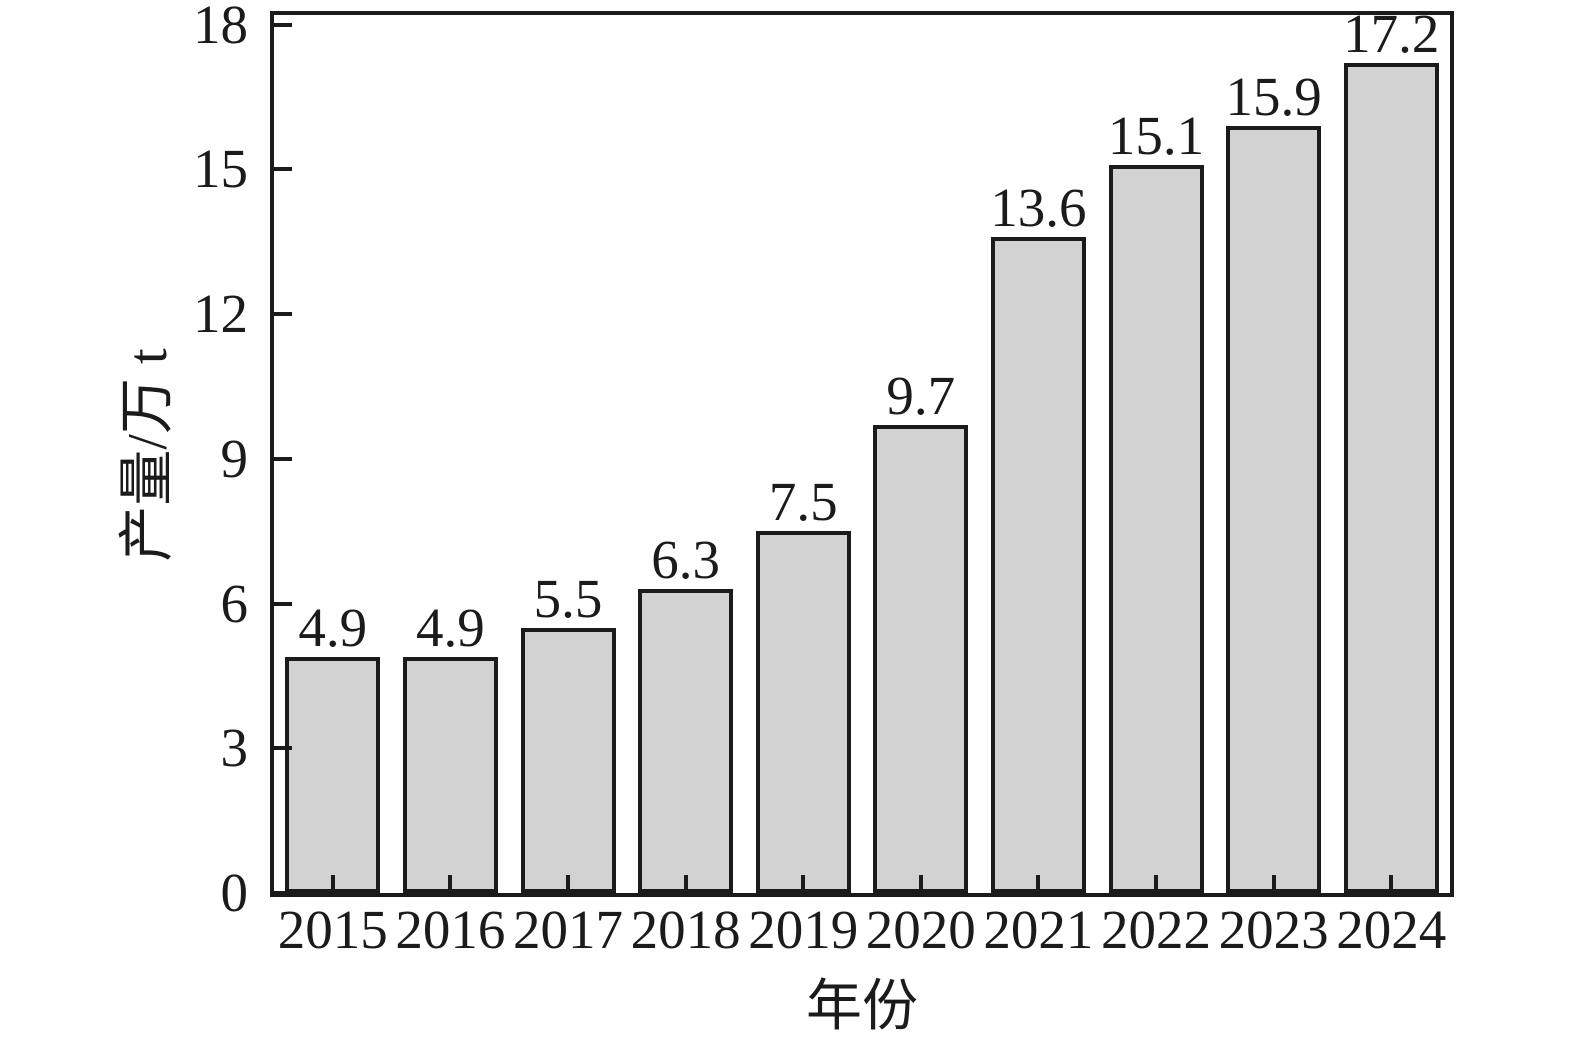 The height and width of the screenshot is (1056, 1575). Describe the element at coordinates (234, 748) in the screenshot. I see `y-tick-label: 3` at that location.